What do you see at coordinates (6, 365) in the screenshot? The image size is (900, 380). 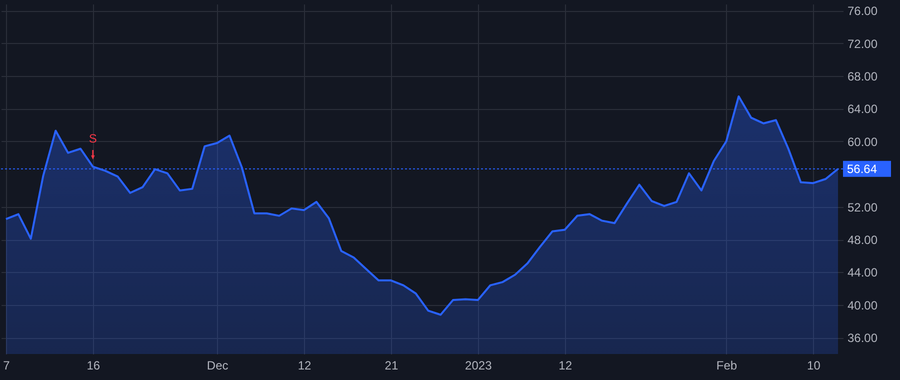 I see `x-tick-label: 7` at bounding box center [6, 365].